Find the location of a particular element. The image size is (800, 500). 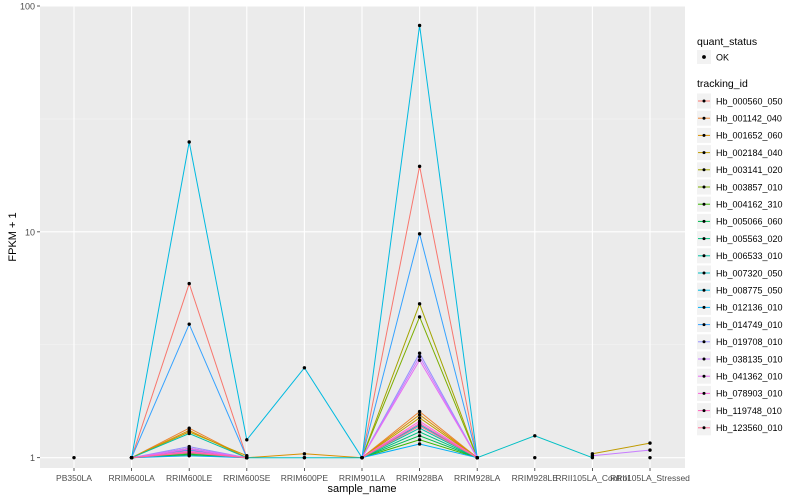

legend-line-label: Hb_008775_050 is located at coordinates (749, 291).